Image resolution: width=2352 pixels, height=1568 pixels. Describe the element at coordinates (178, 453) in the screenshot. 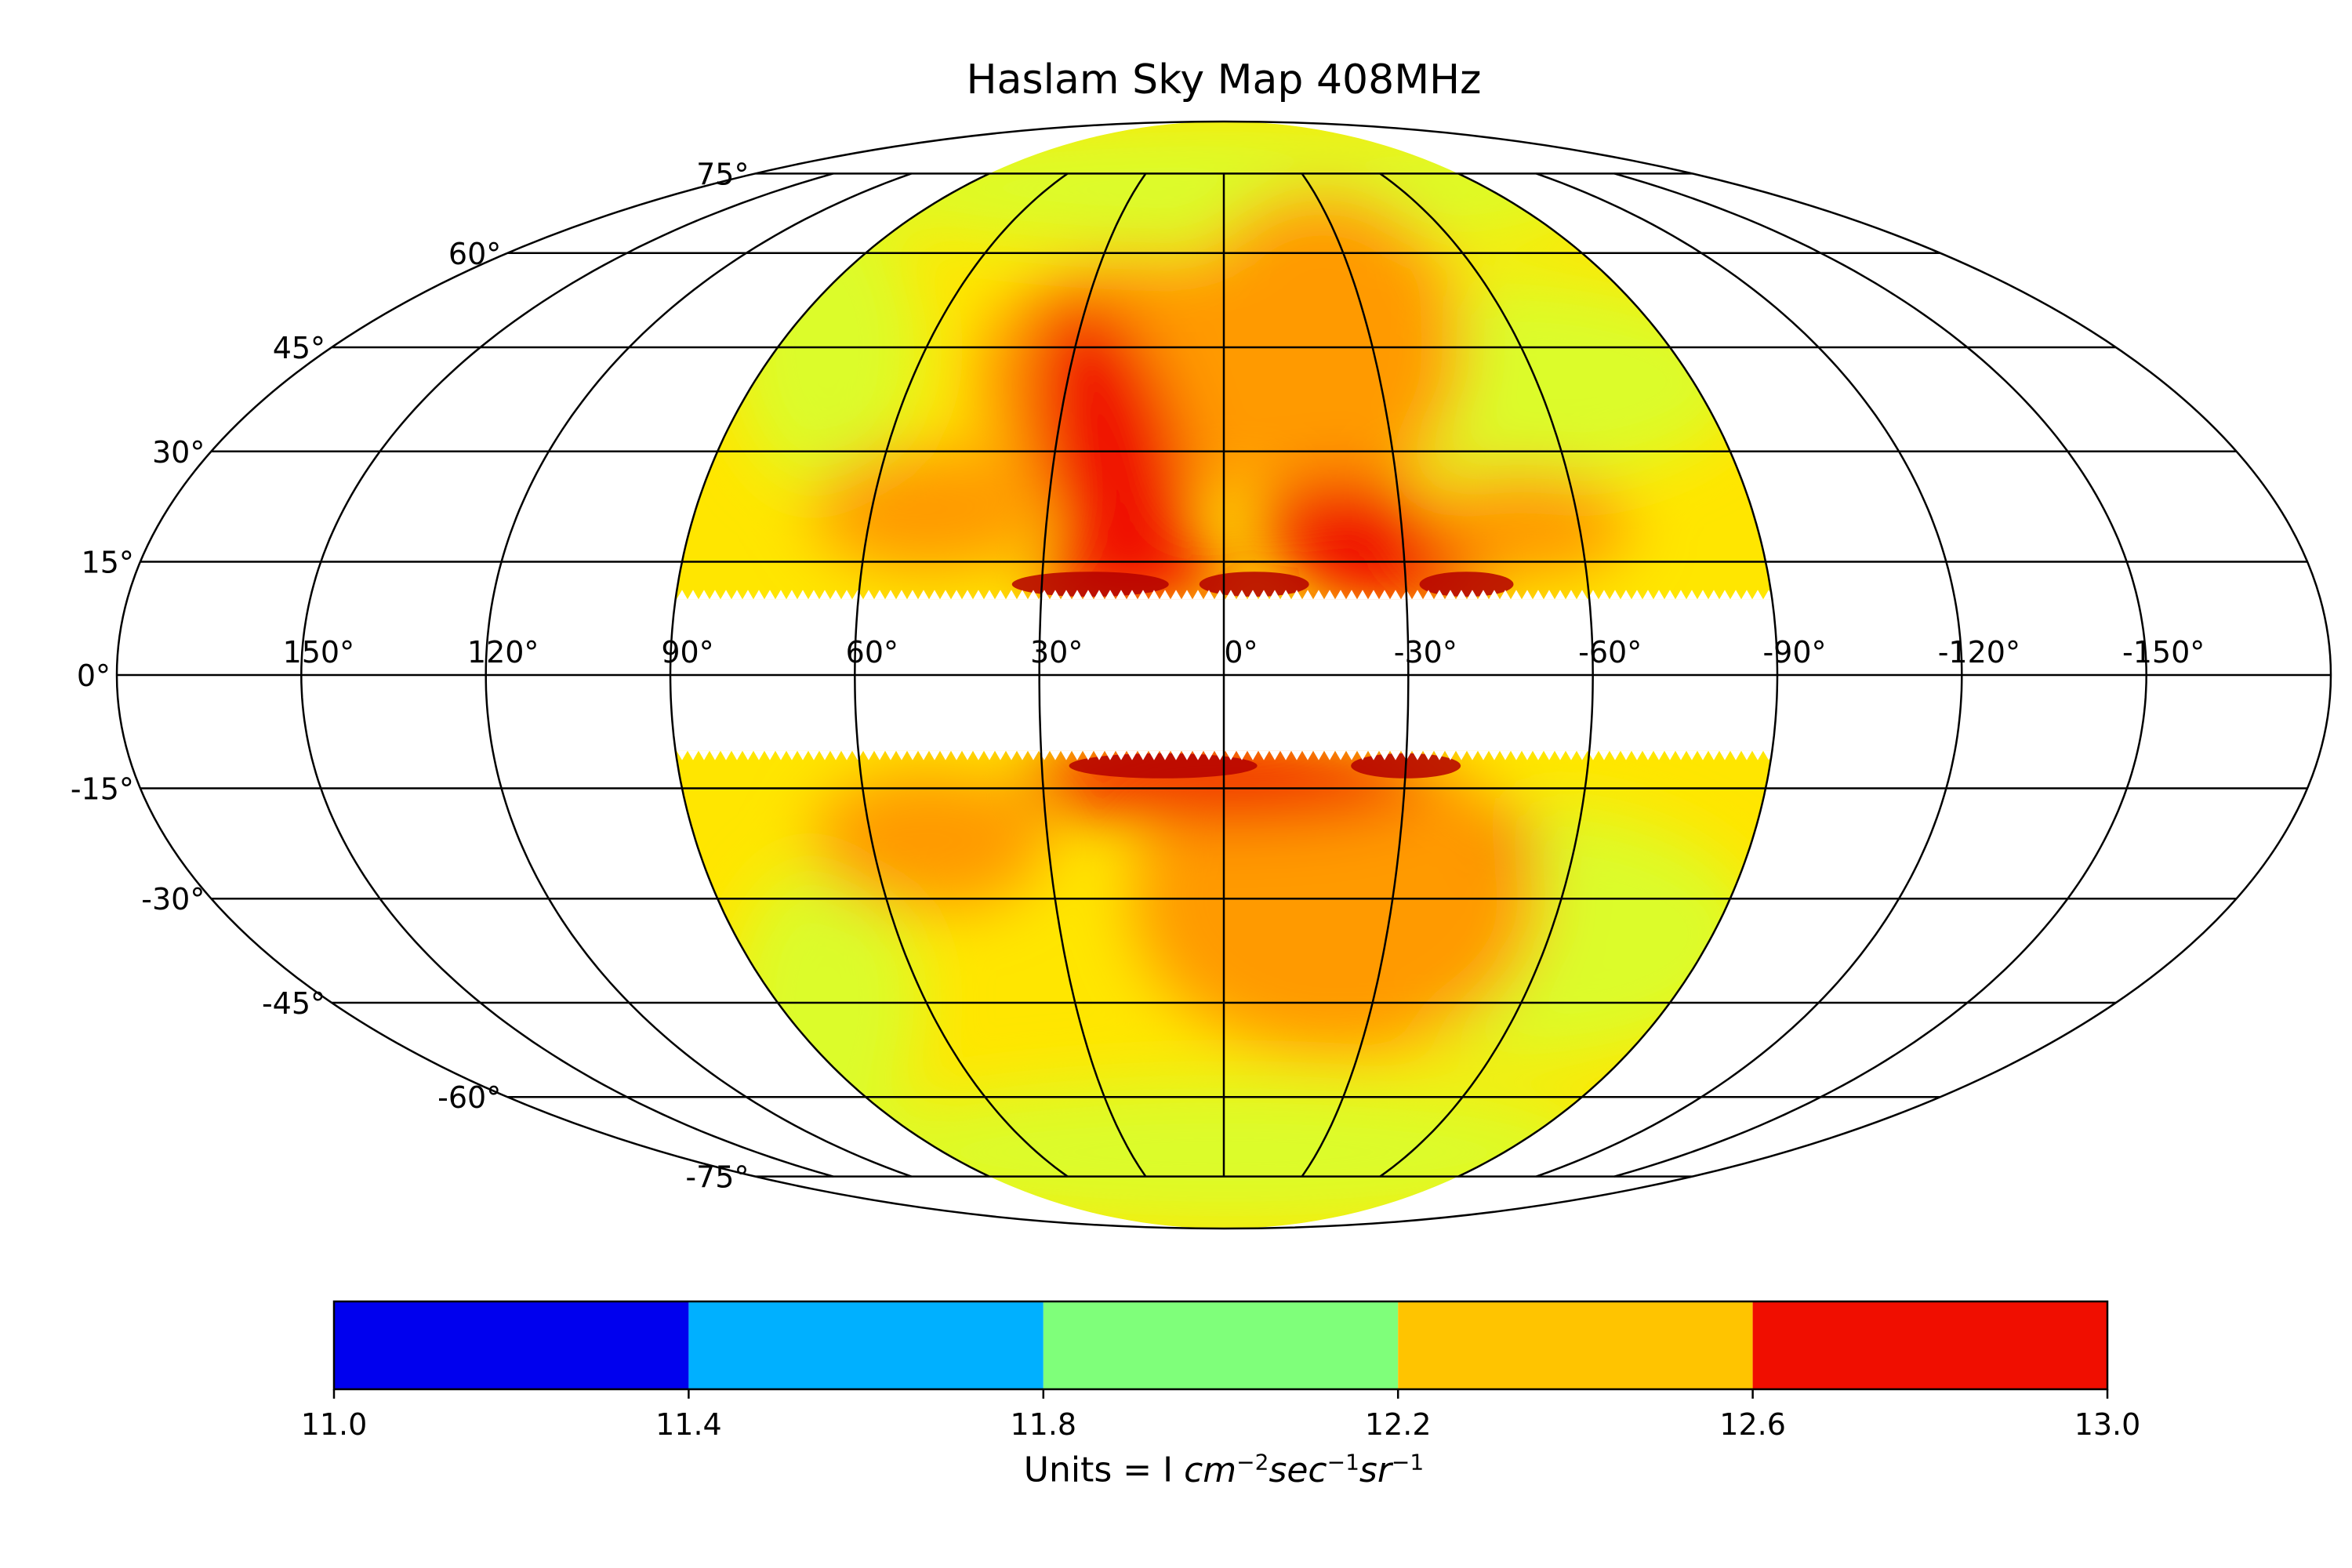

I see `latitude-label: 30°` at that location.